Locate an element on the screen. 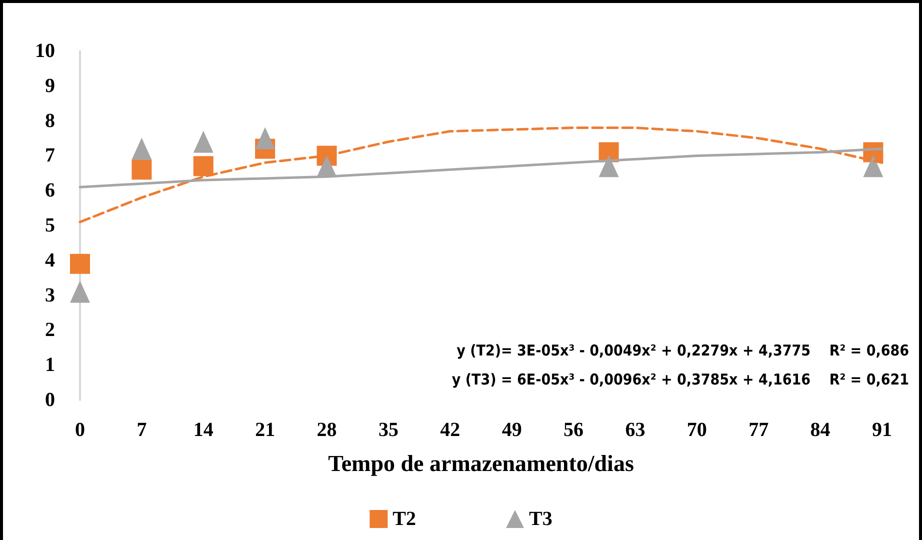 The height and width of the screenshot is (540, 922). x-tick-label: 14 is located at coordinates (203, 430).